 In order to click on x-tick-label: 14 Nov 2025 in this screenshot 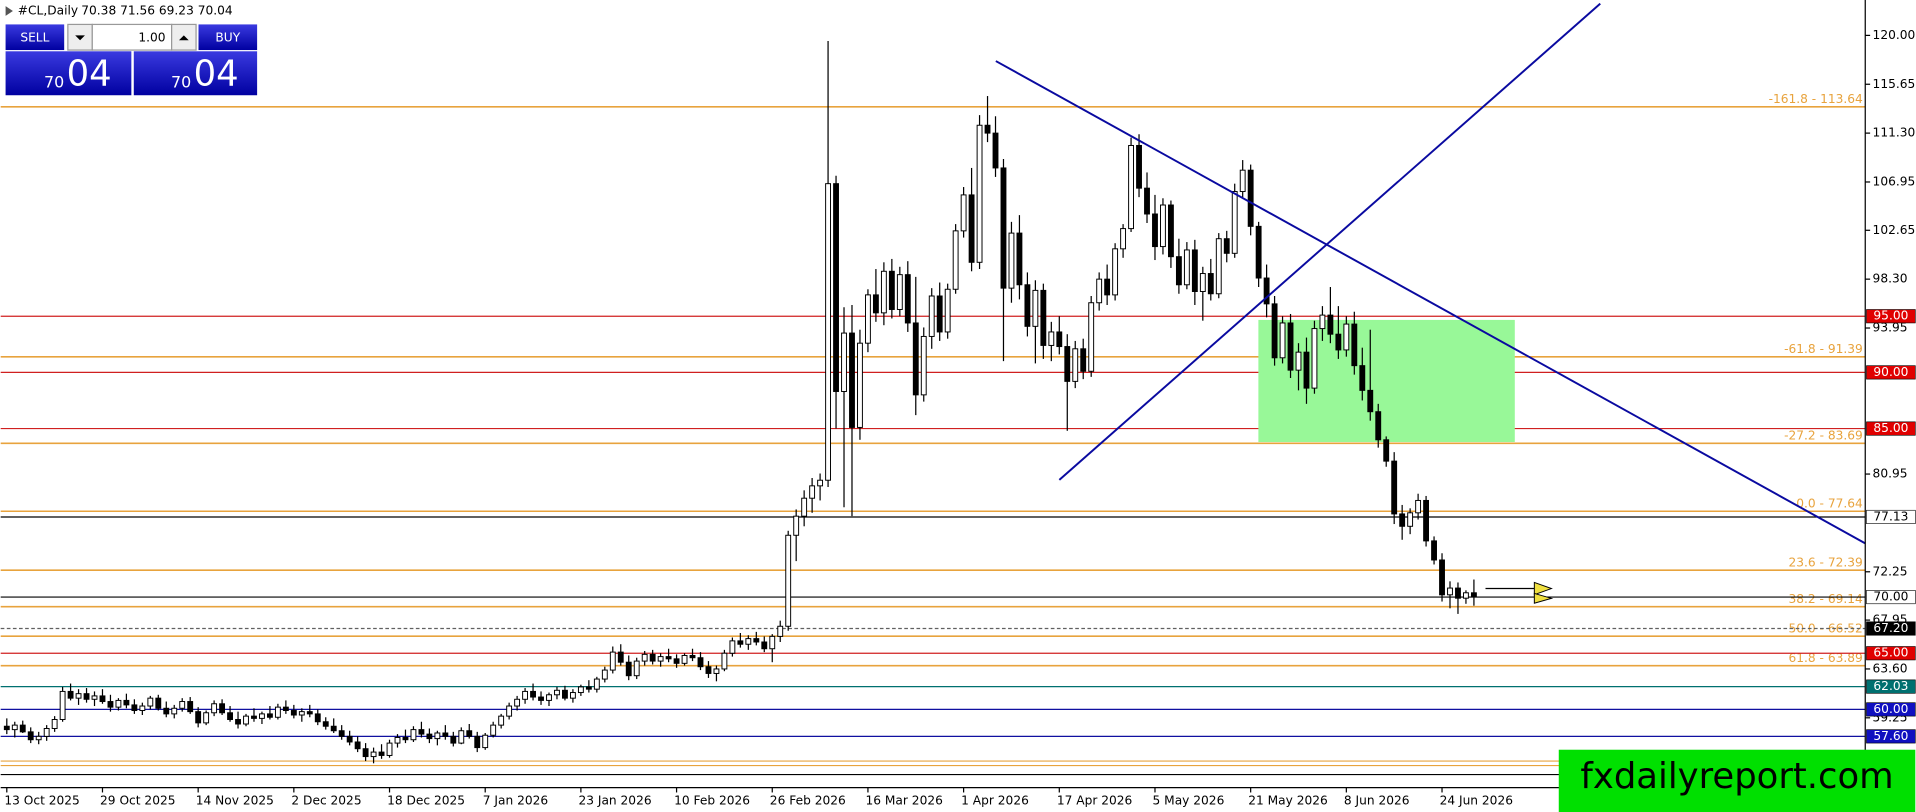, I will do `click(235, 801)`.